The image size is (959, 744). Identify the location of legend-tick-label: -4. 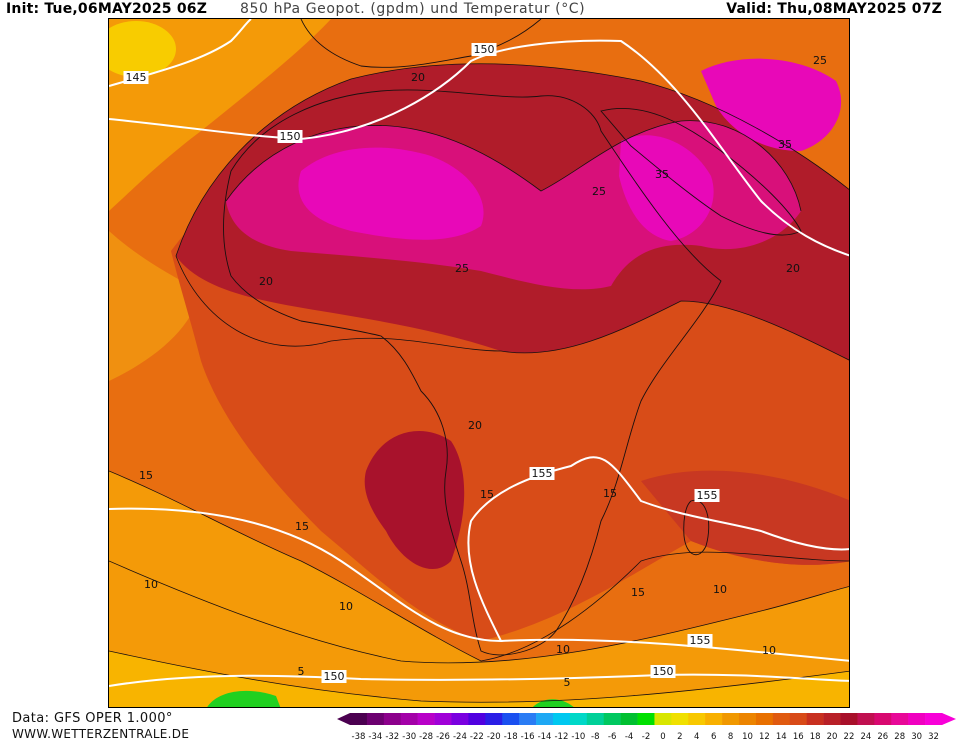
(629, 736).